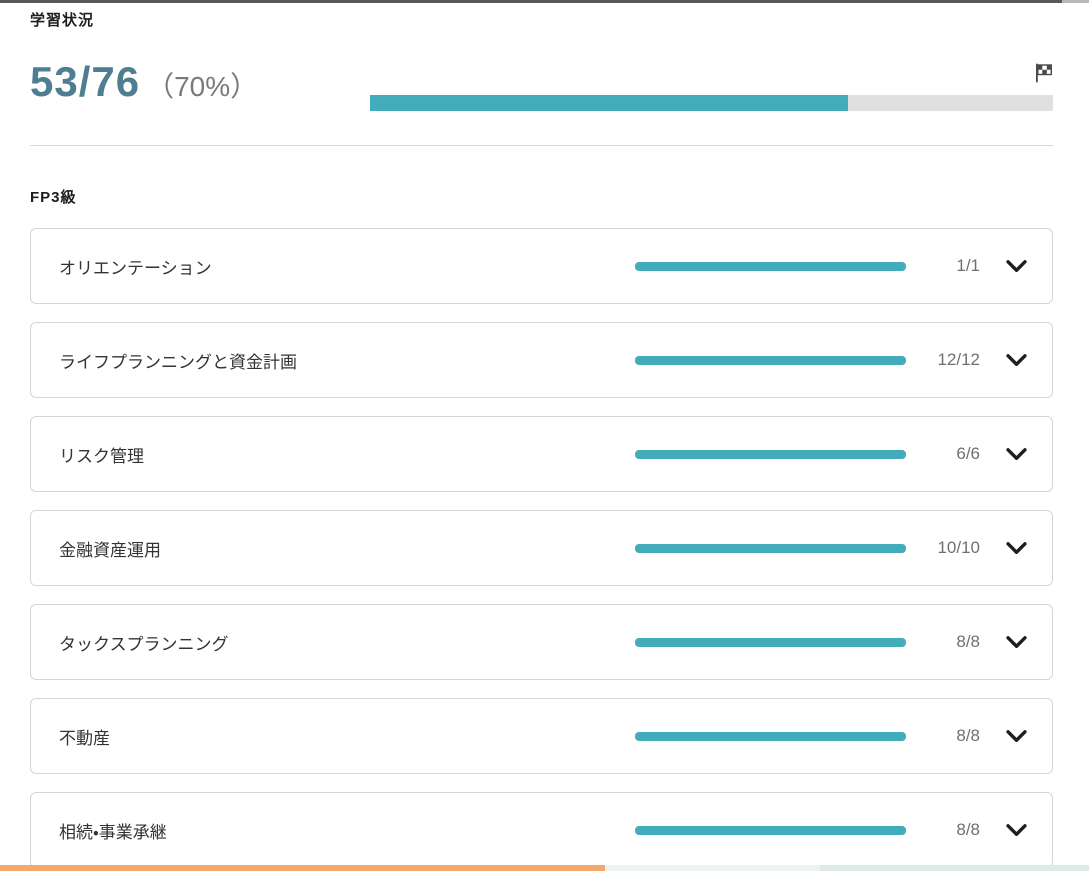 The width and height of the screenshot is (1089, 871). Describe the element at coordinates (541, 736) in the screenshot. I see `chapter-row: 不動産 8/8` at that location.